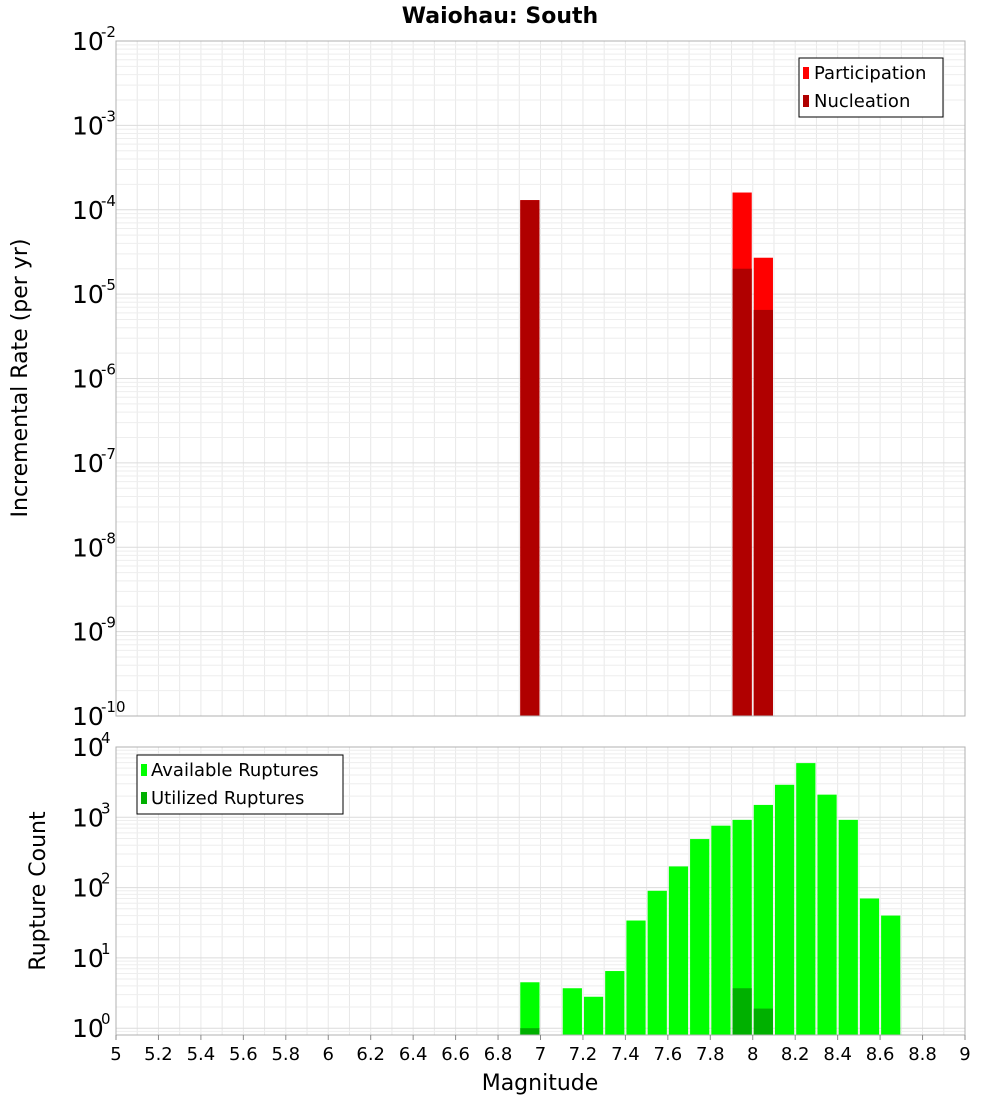 Image resolution: width=1000 pixels, height=1100 pixels. Describe the element at coordinates (806, 73) in the screenshot. I see `participation-legend-swatch` at that location.